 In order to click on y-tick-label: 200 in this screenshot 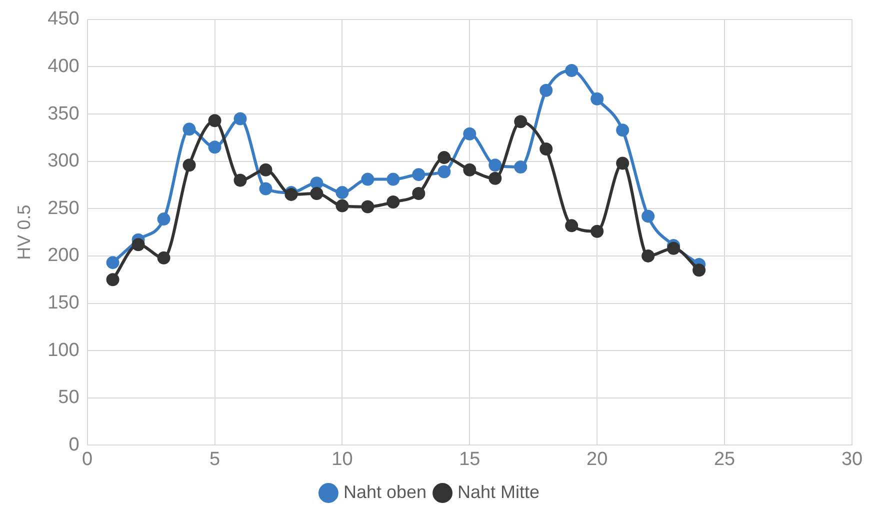, I will do `click(64, 255)`.